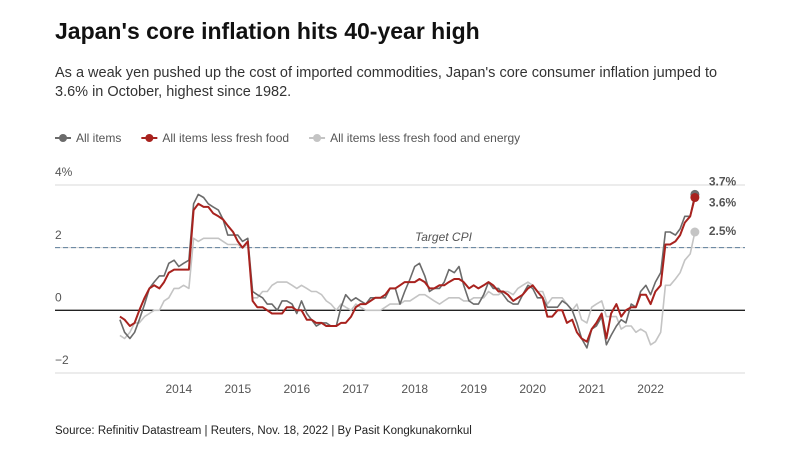 The height and width of the screenshot is (450, 800). I want to click on y-tick-label: −2, so click(62, 360).